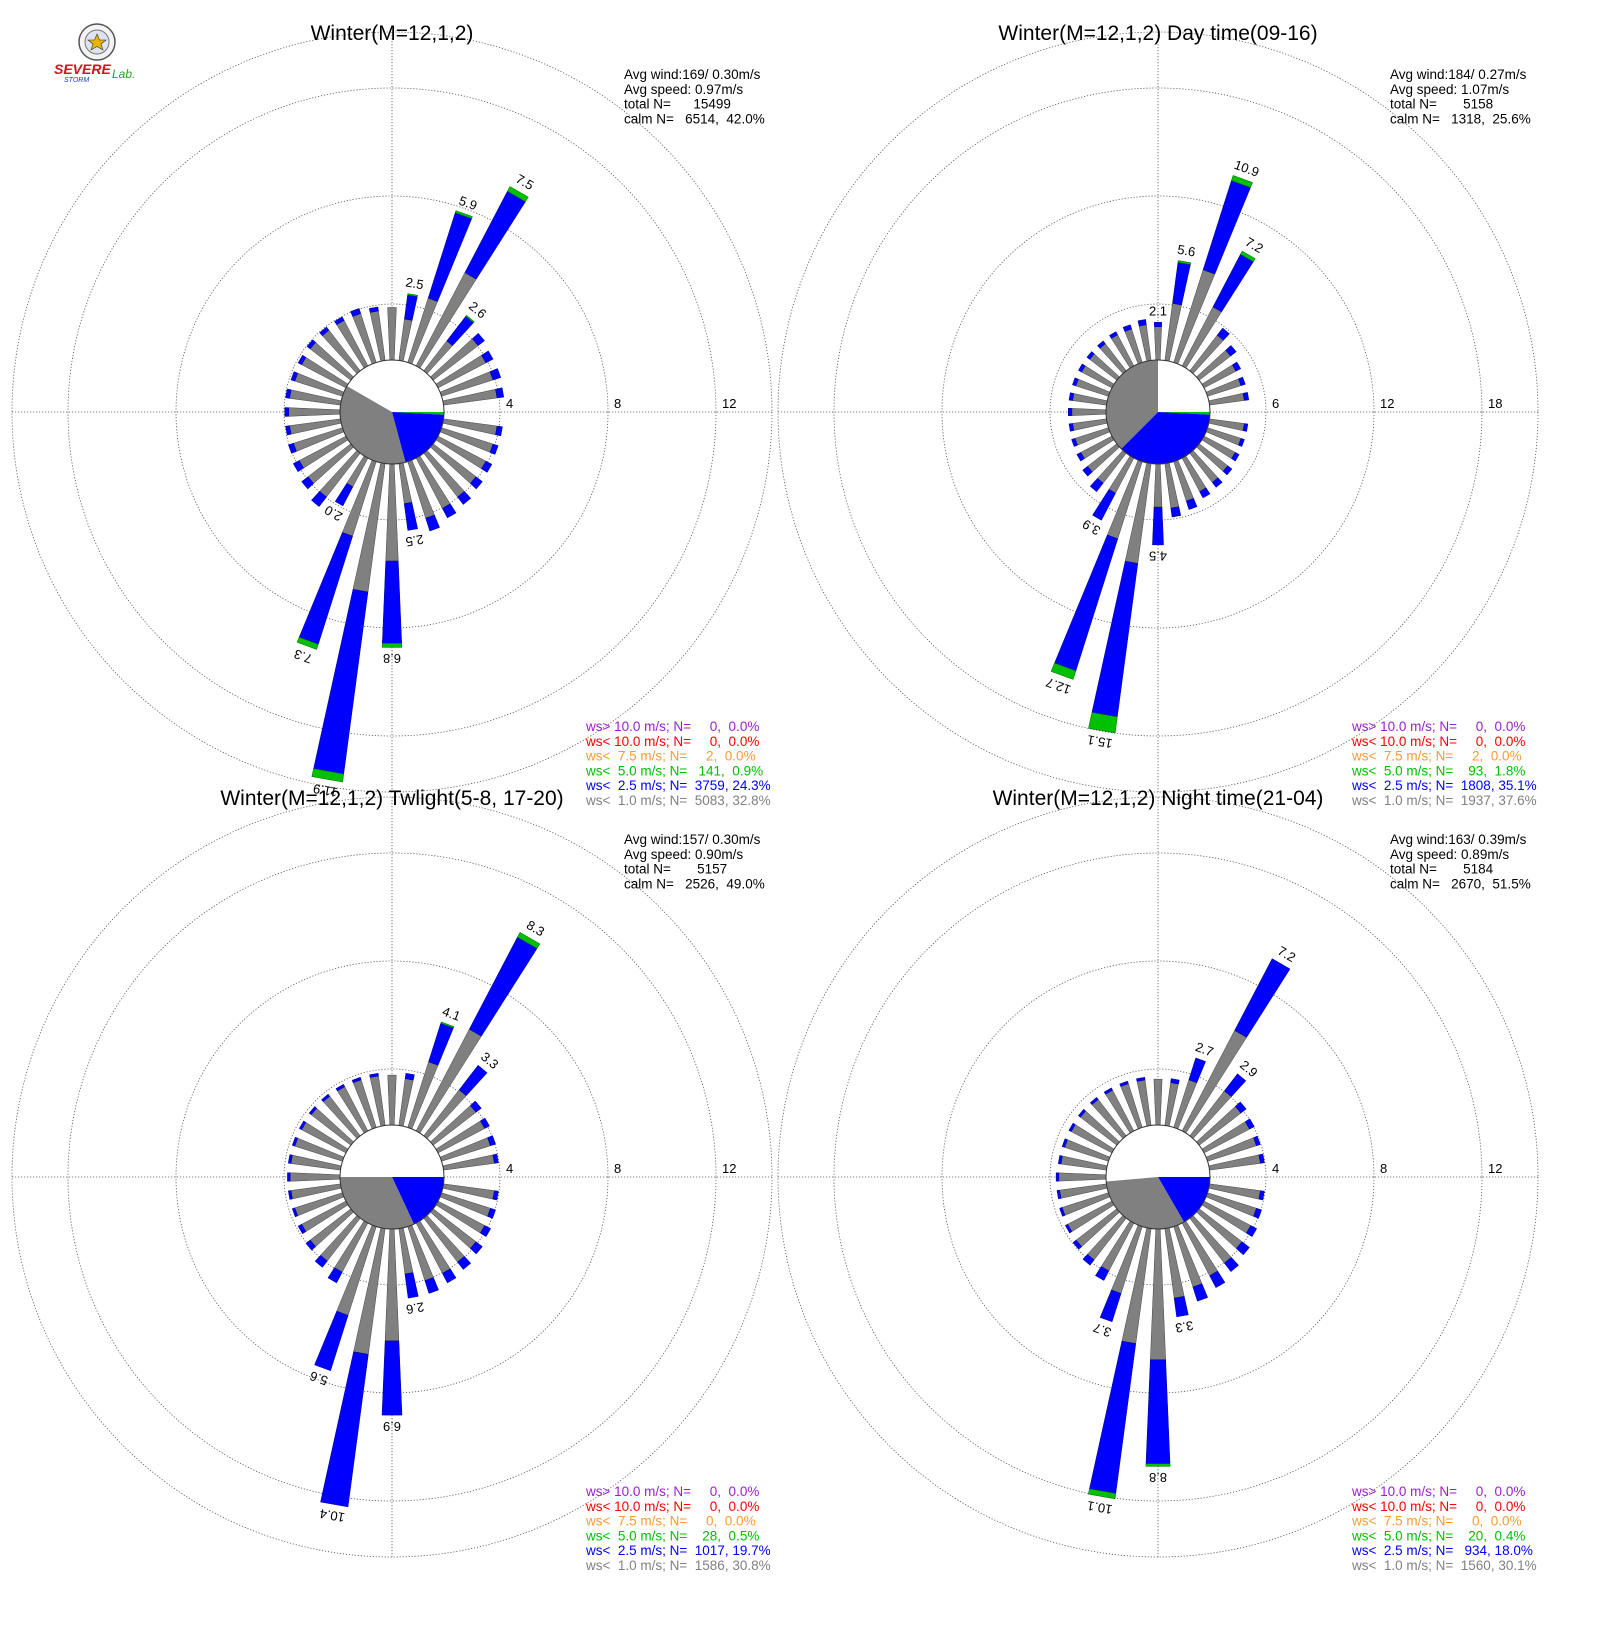  Describe the element at coordinates (1444, 800) in the screenshot. I see `legend-entry: ws< 1.0 m/s; N= 1937, 37.6%` at that location.